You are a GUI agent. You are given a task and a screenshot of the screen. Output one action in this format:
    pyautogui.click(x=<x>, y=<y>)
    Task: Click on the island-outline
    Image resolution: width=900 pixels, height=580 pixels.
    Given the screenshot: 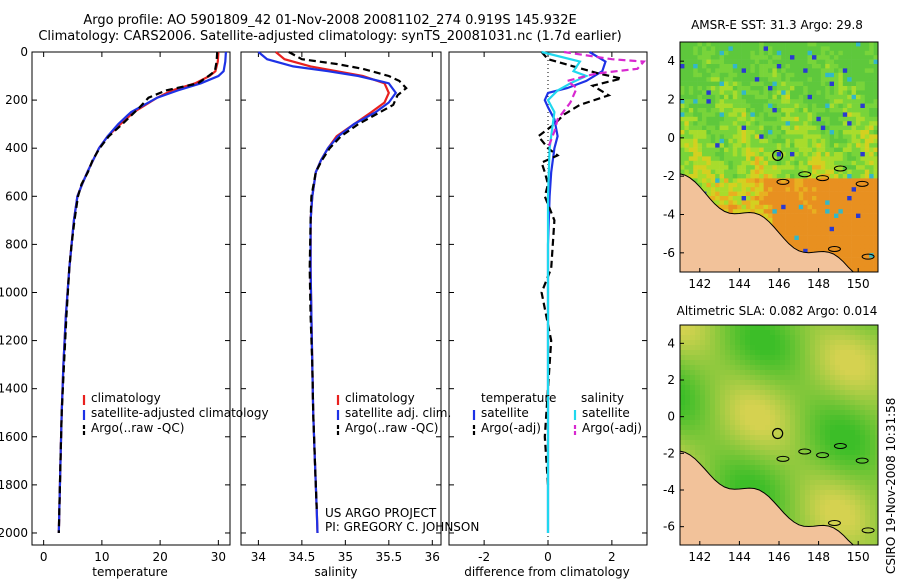 What is the action you would take?
    pyautogui.click(x=805, y=174)
    